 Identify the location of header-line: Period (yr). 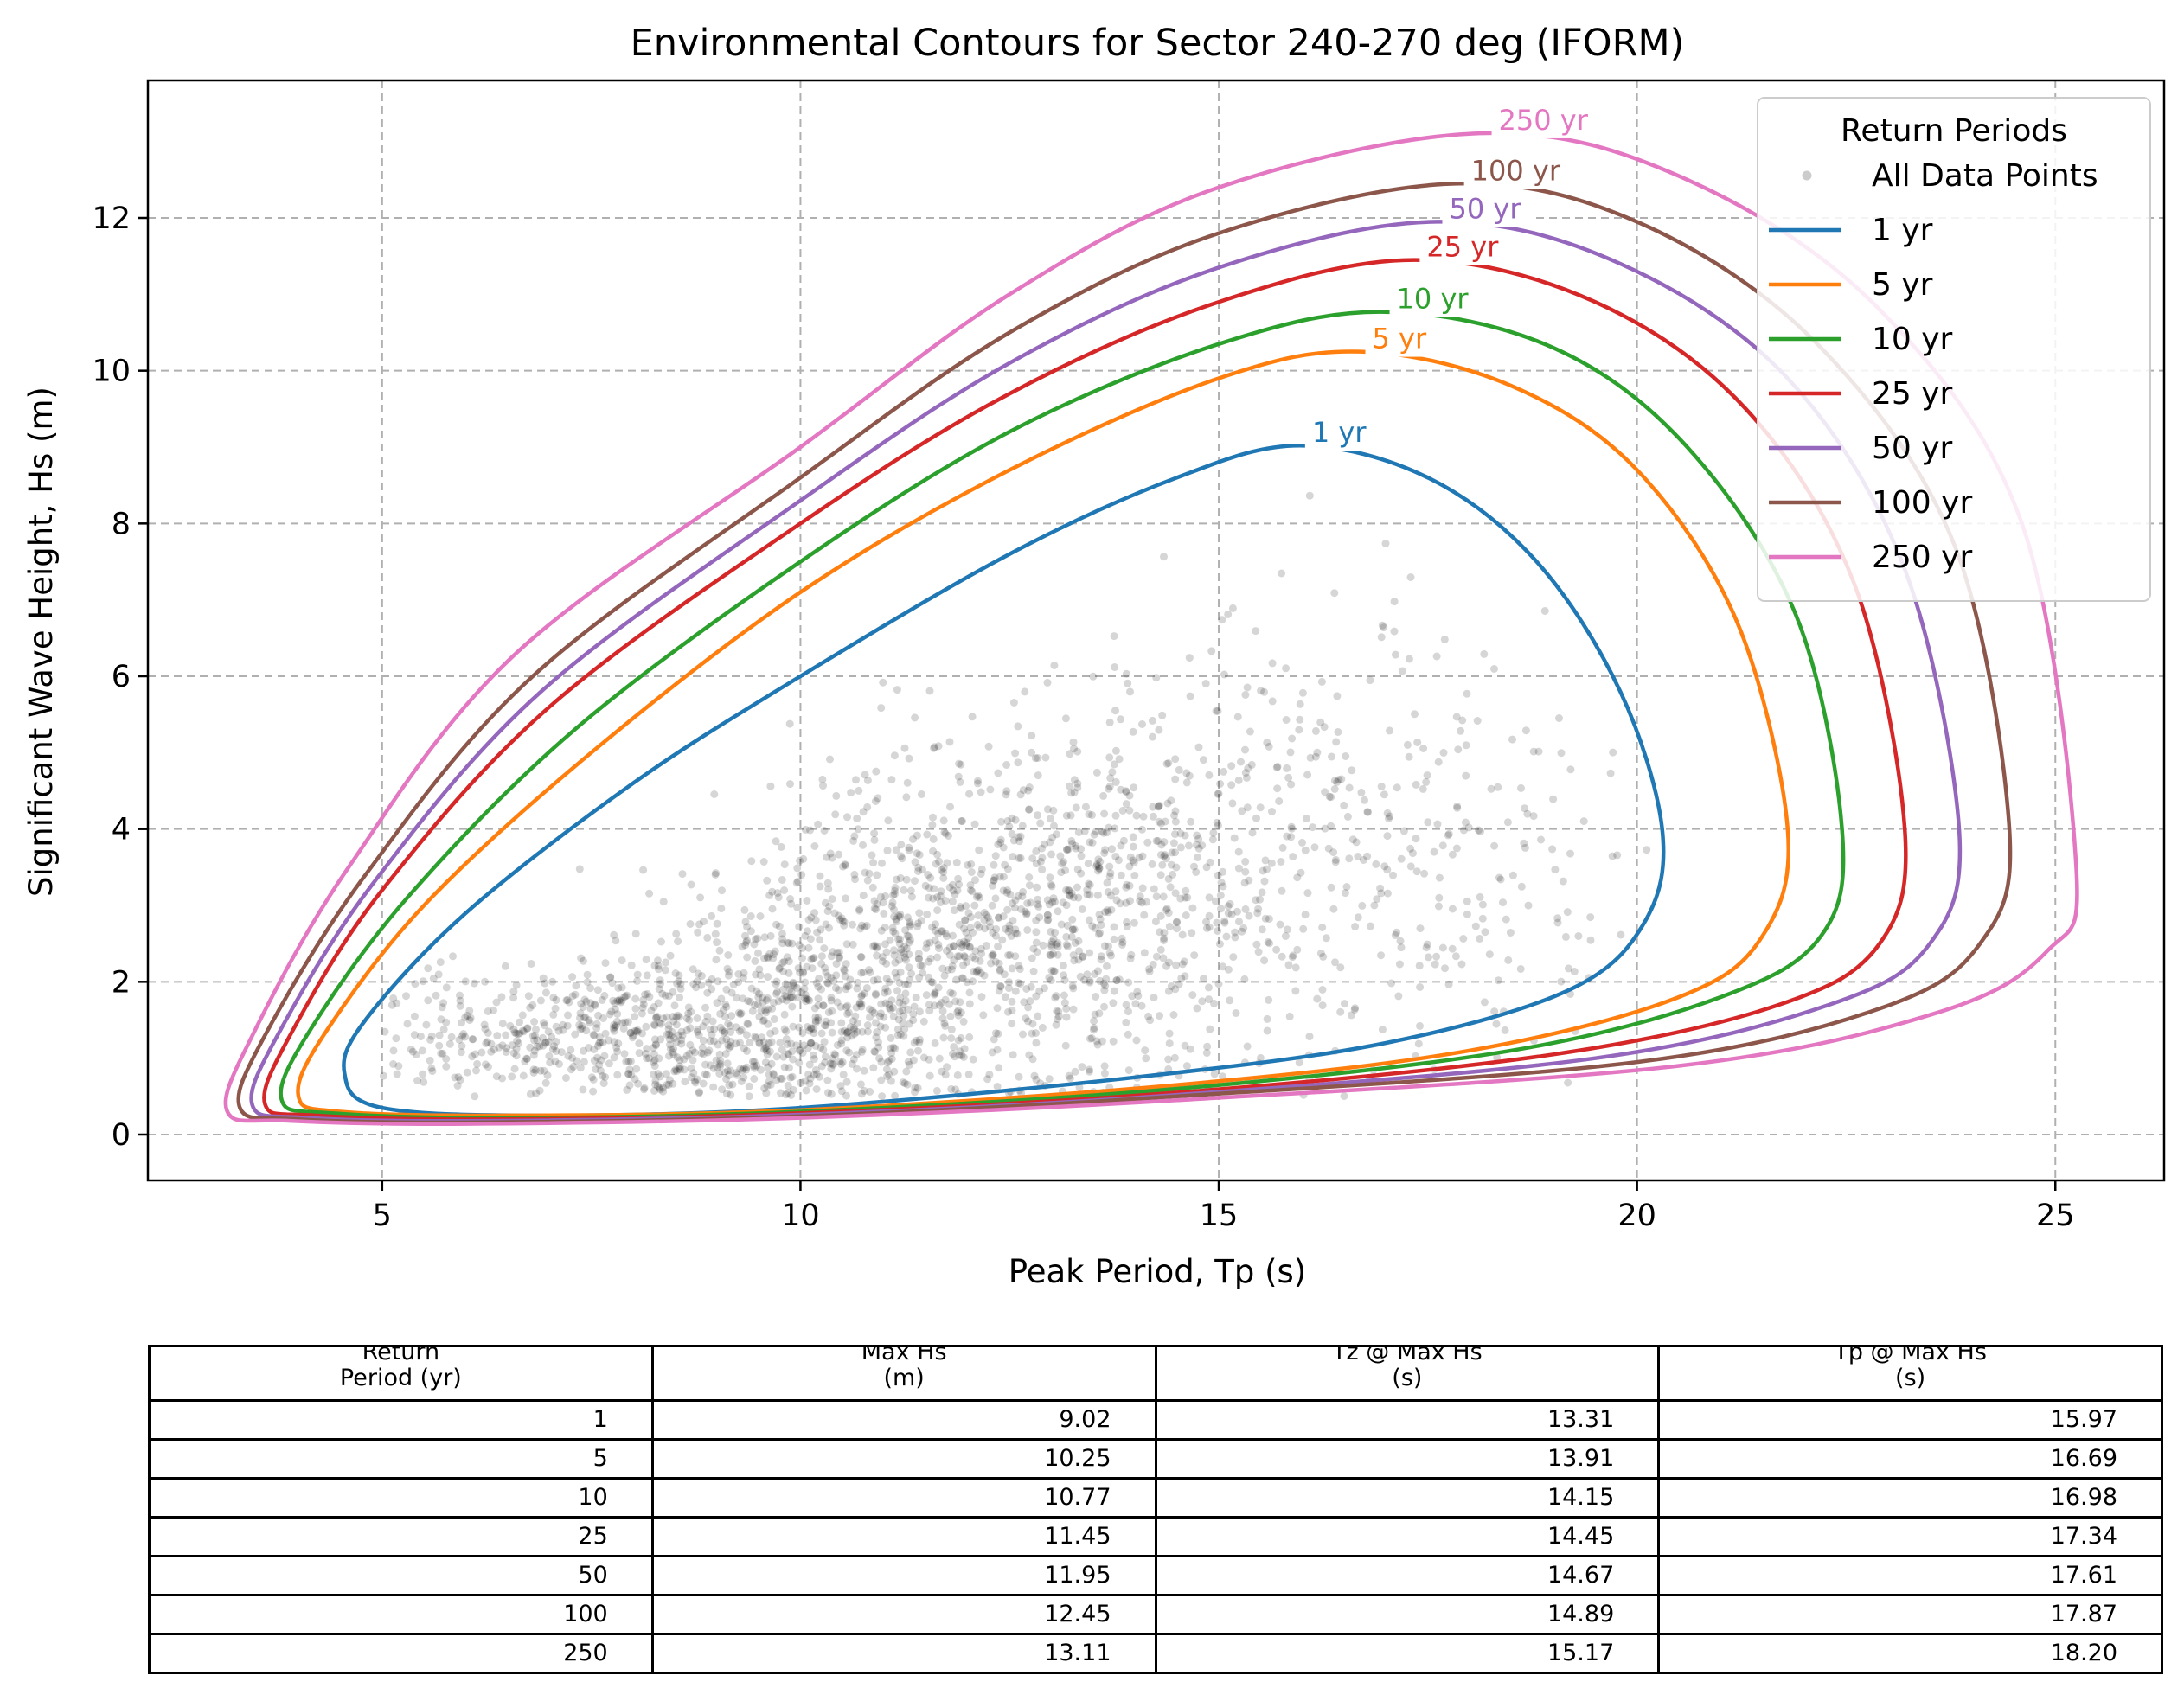
(400, 1378).